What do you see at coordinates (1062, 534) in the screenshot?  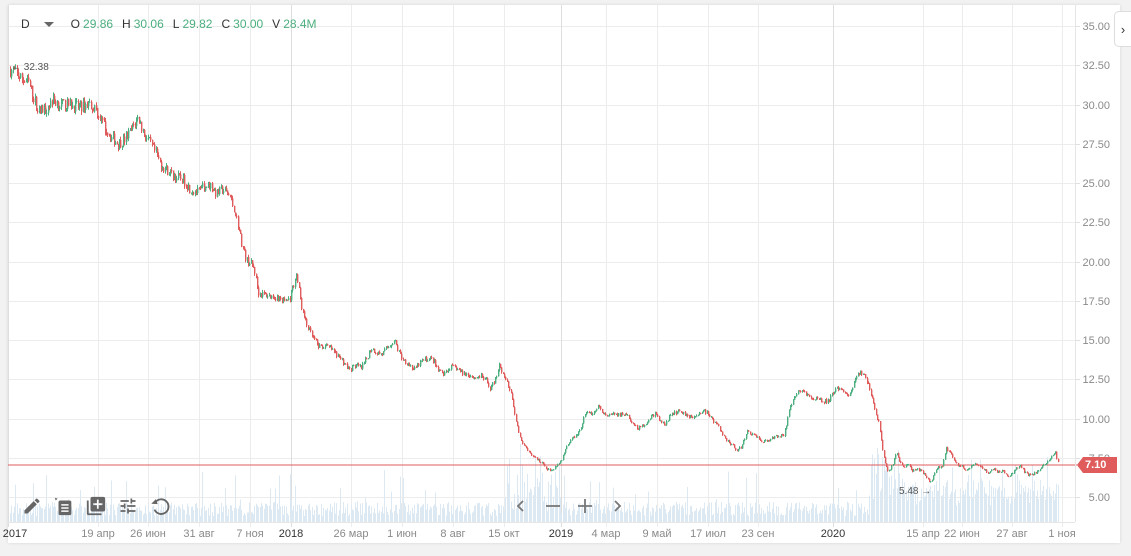 I see `time-axis-label: 1 ноя` at bounding box center [1062, 534].